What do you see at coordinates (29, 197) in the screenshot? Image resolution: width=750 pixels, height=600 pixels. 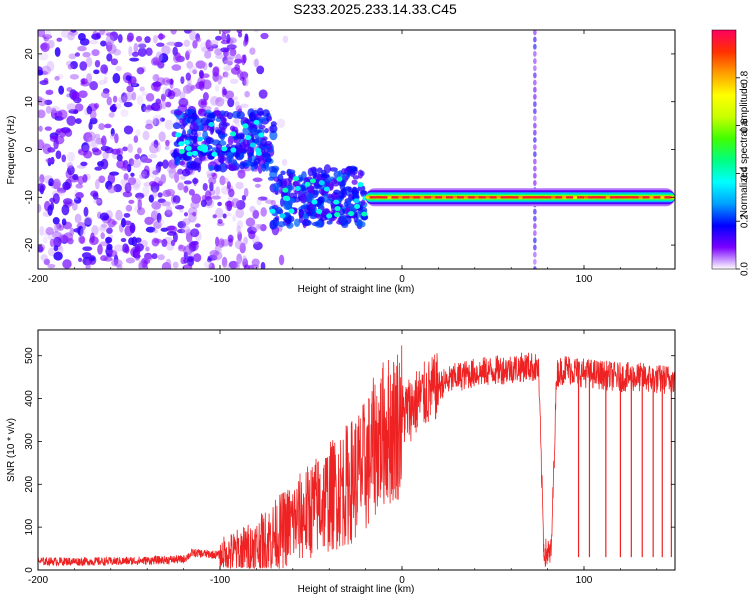 I see `spectrogram-y-tick-label: -10` at bounding box center [29, 197].